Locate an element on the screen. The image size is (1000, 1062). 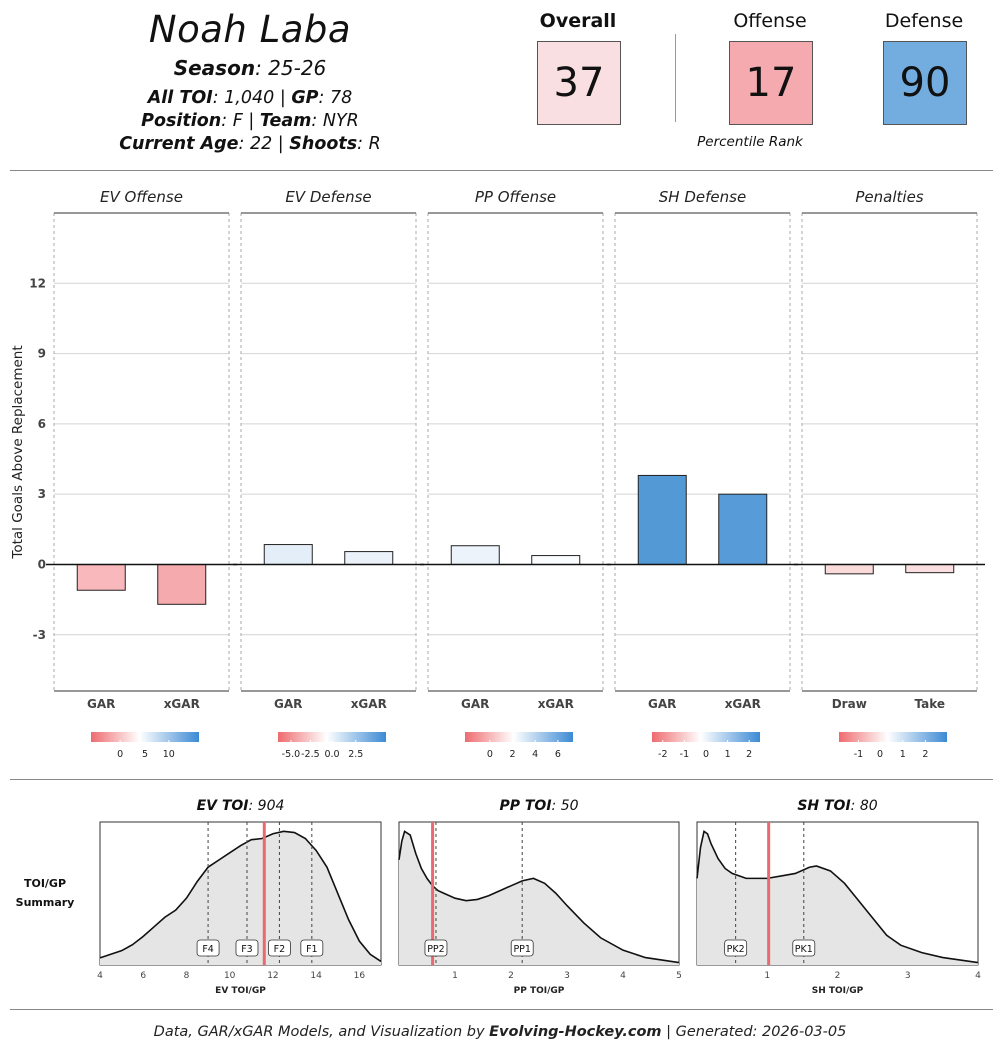
legend-tick-label: 6 is located at coordinates (558, 754).